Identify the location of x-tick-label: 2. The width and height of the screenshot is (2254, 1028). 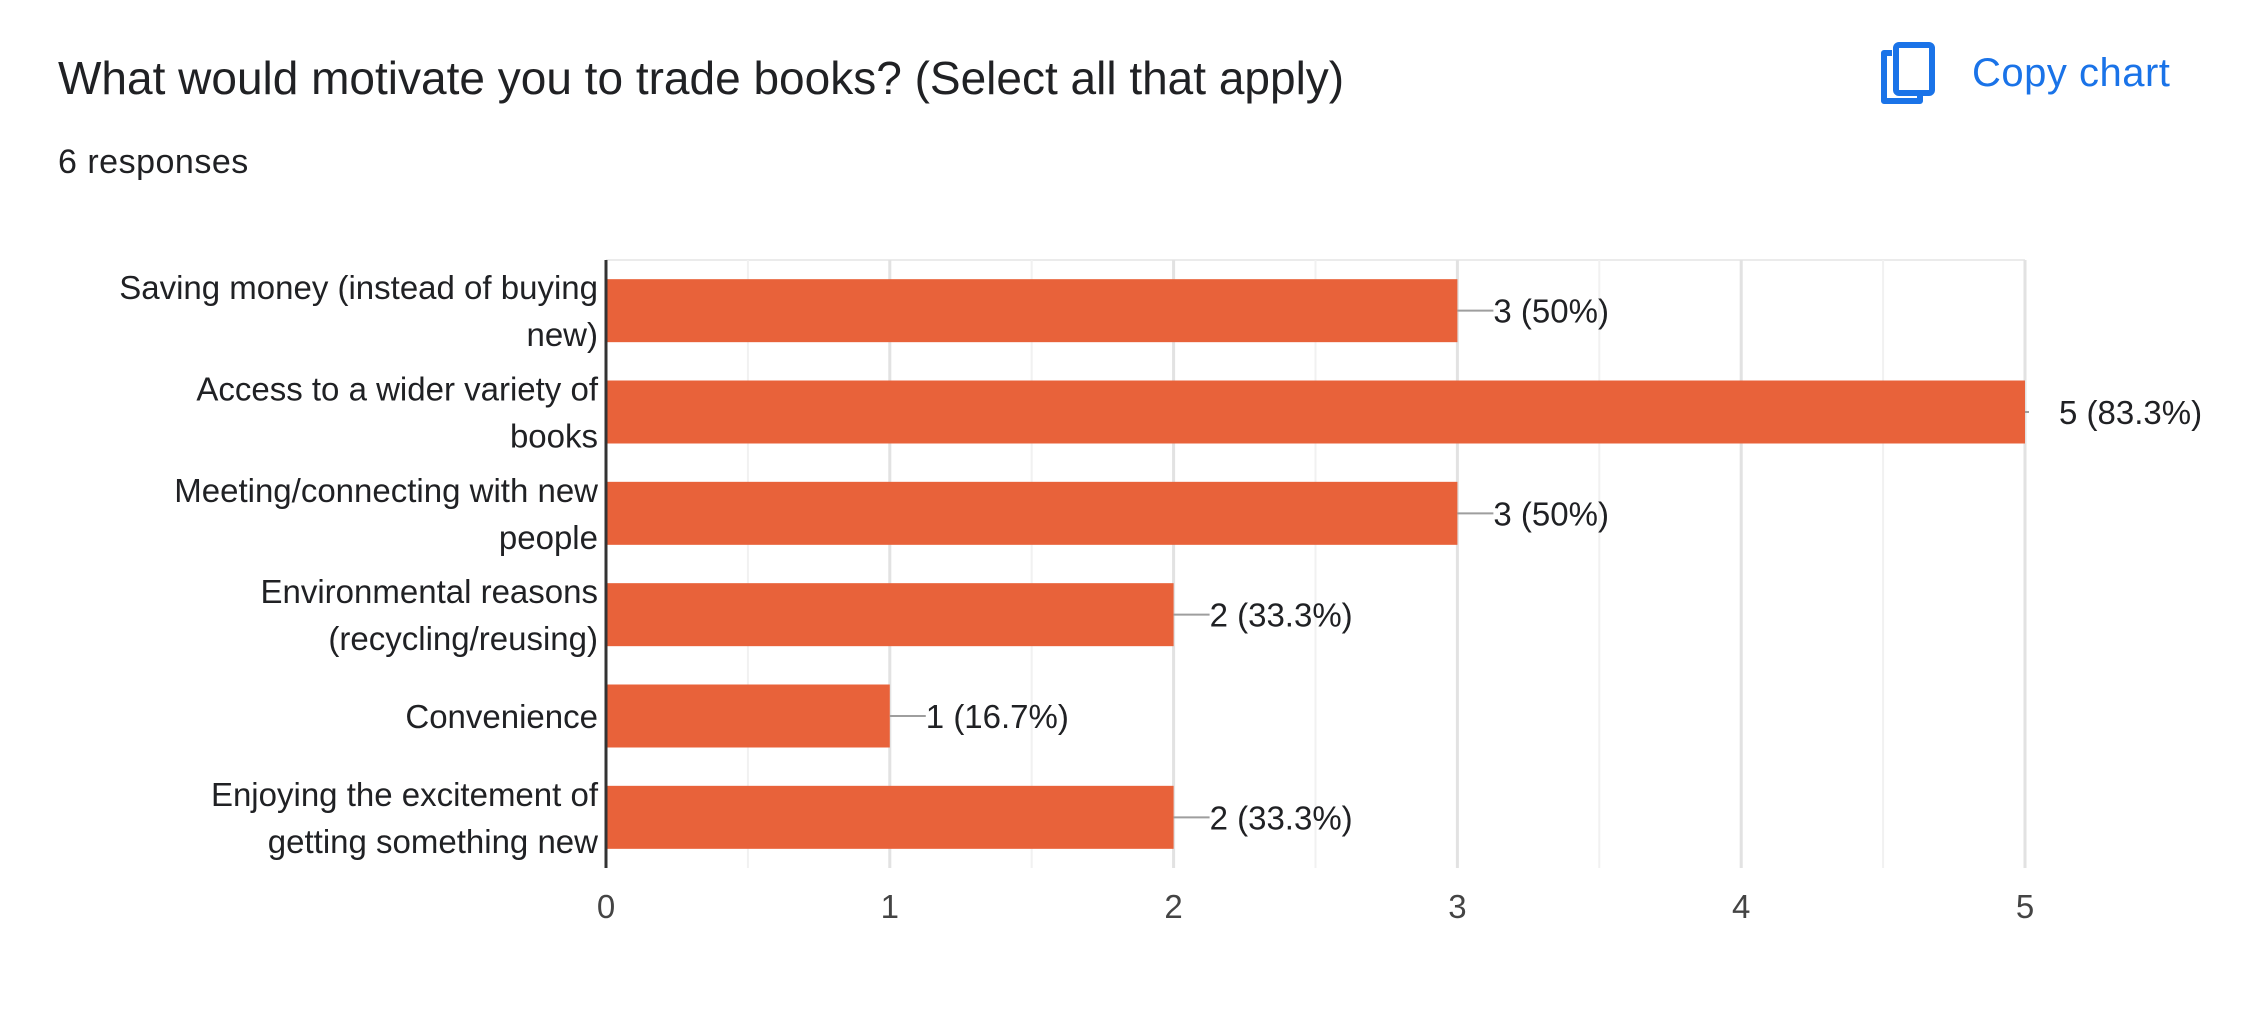
(1173, 906).